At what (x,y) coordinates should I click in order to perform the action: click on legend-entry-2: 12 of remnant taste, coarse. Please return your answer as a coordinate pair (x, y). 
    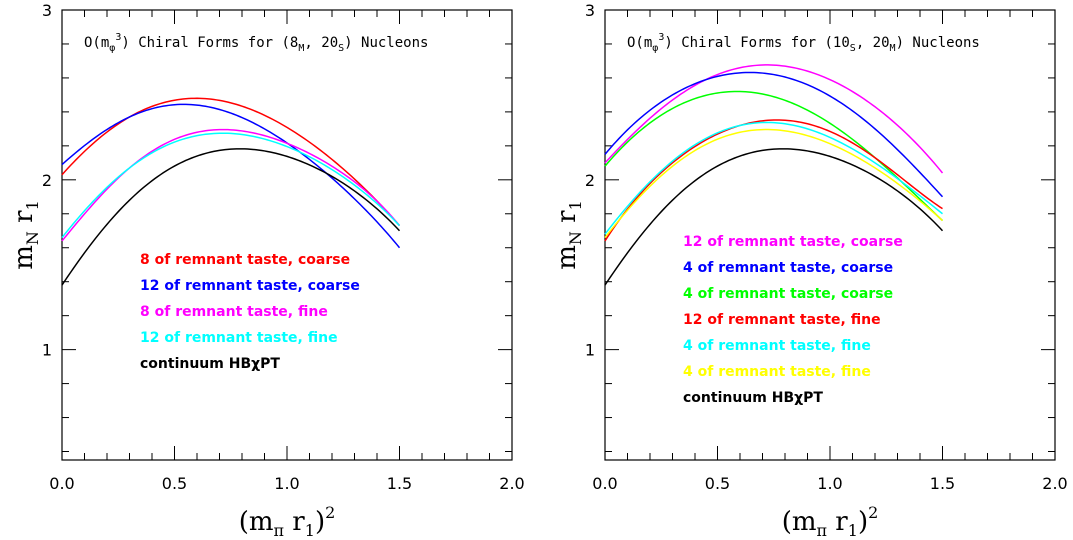
    Looking at the image, I should click on (250, 286).